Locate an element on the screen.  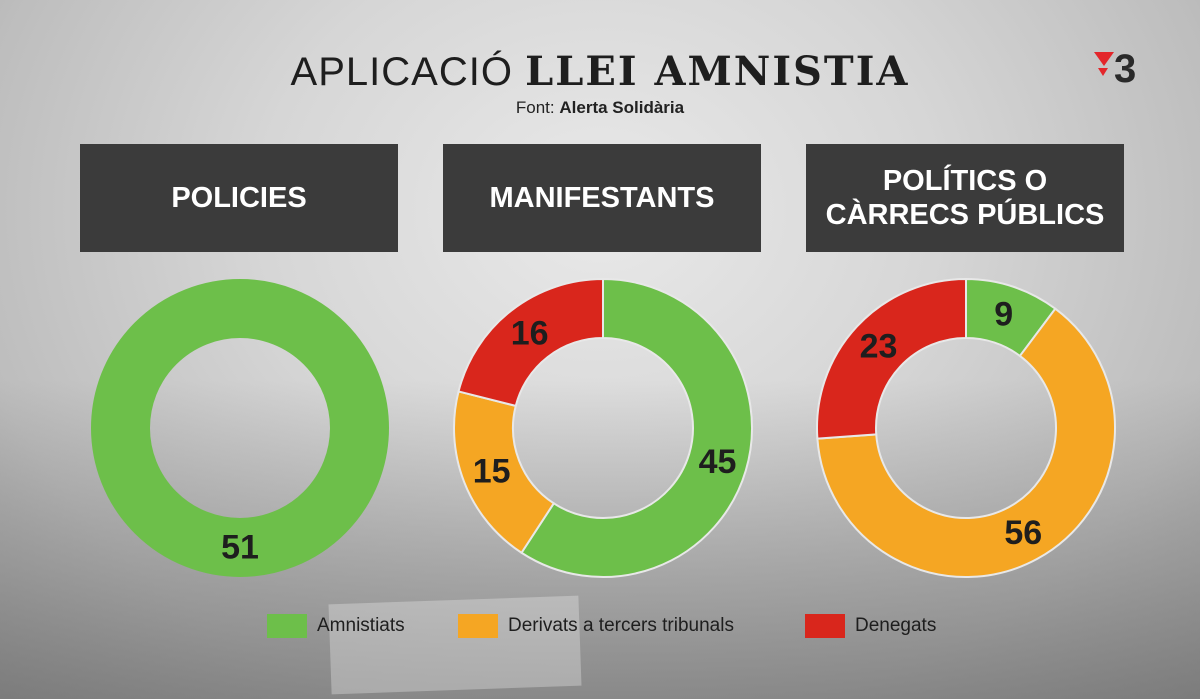
category-label: MANIFESTANTS is located at coordinates (602, 198).